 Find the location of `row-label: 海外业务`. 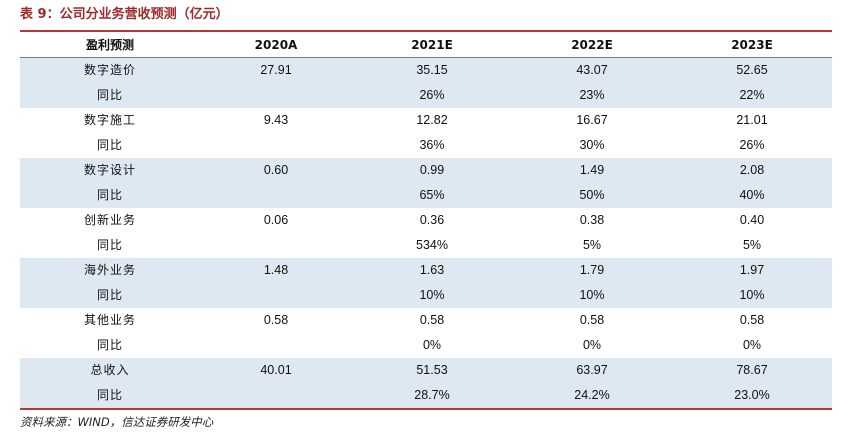

row-label: 海外业务 is located at coordinates (110, 270).